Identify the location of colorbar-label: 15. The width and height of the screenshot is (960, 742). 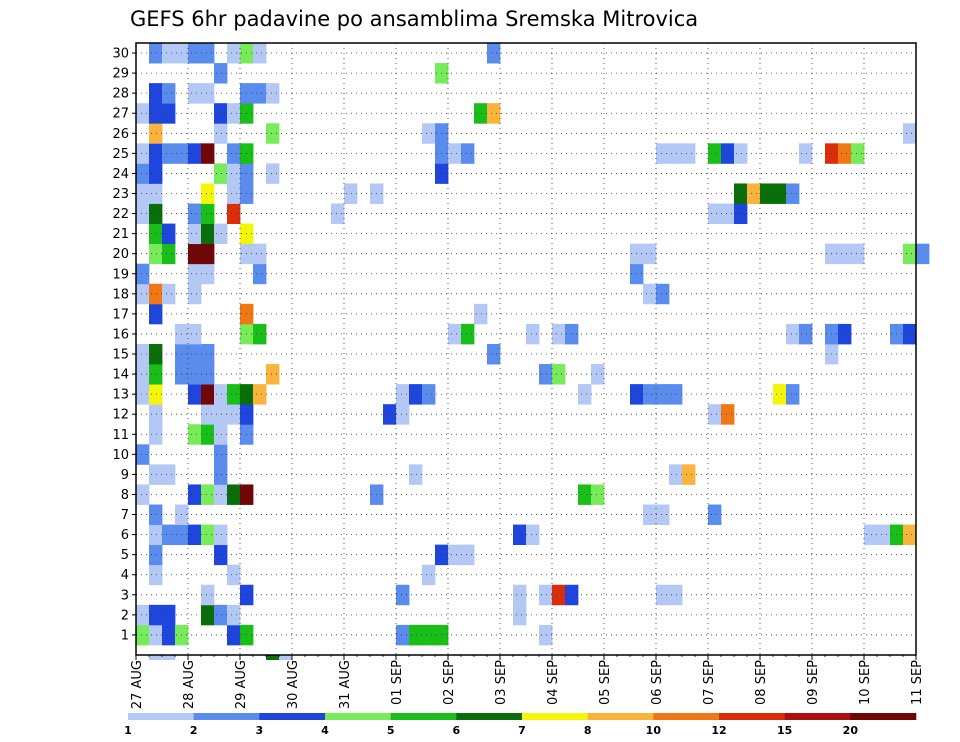
(784, 730).